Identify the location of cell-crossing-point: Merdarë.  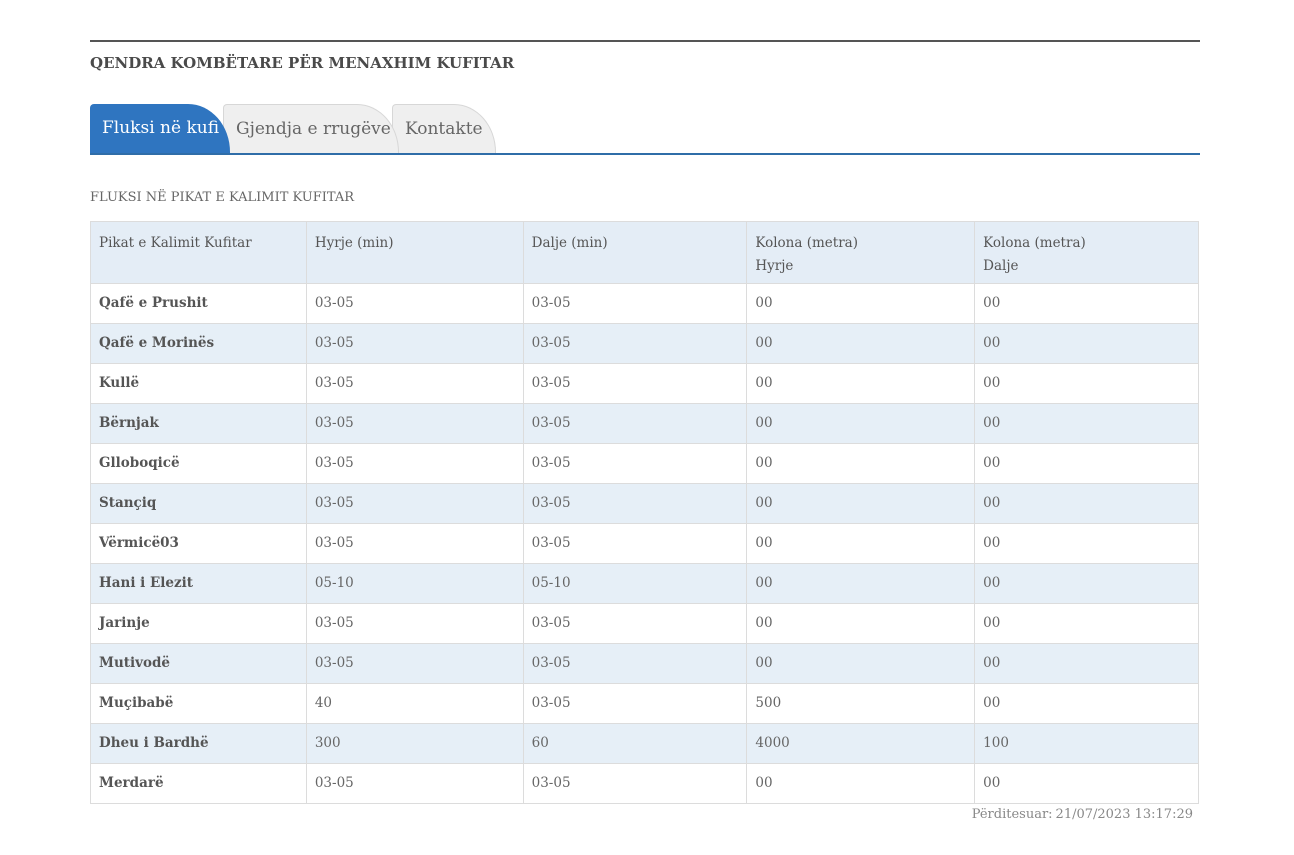
(198, 783).